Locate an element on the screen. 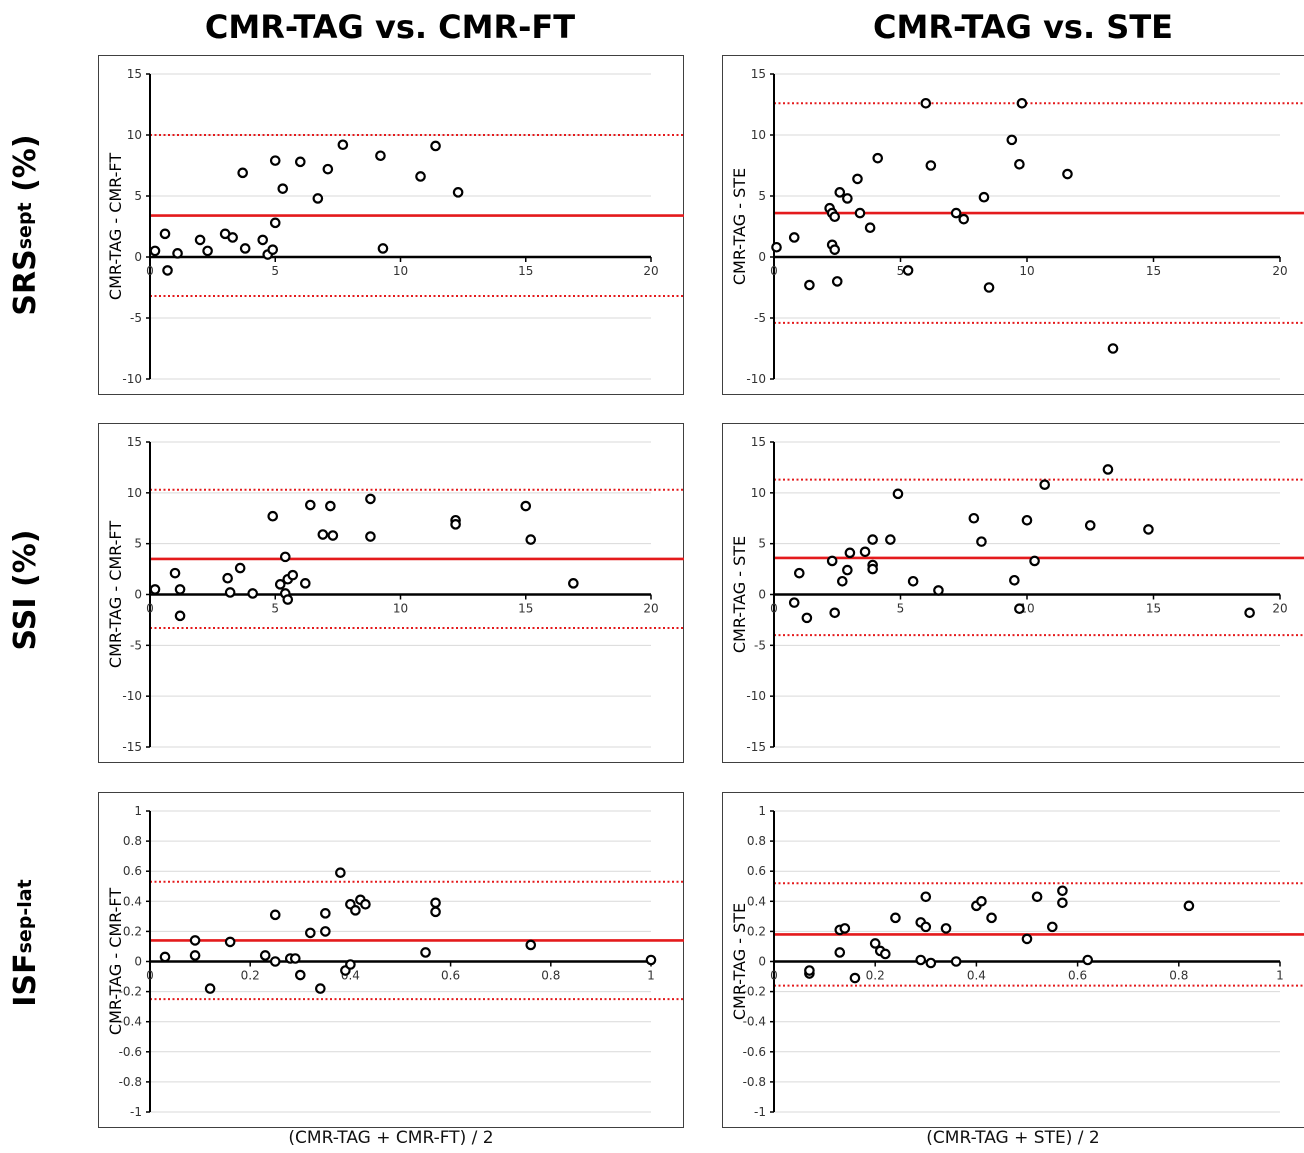  y-tick-label: -0.8 is located at coordinates (754, 1082).